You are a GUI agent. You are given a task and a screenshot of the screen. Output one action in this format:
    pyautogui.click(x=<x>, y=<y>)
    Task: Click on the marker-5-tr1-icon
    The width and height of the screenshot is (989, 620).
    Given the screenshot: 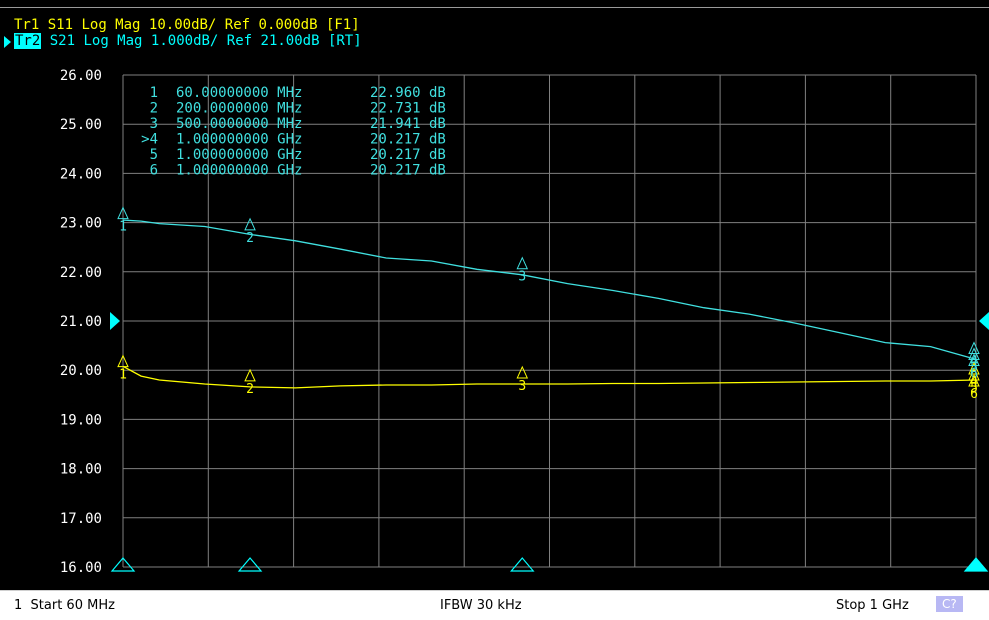 What is the action you would take?
    pyautogui.click(x=974, y=374)
    